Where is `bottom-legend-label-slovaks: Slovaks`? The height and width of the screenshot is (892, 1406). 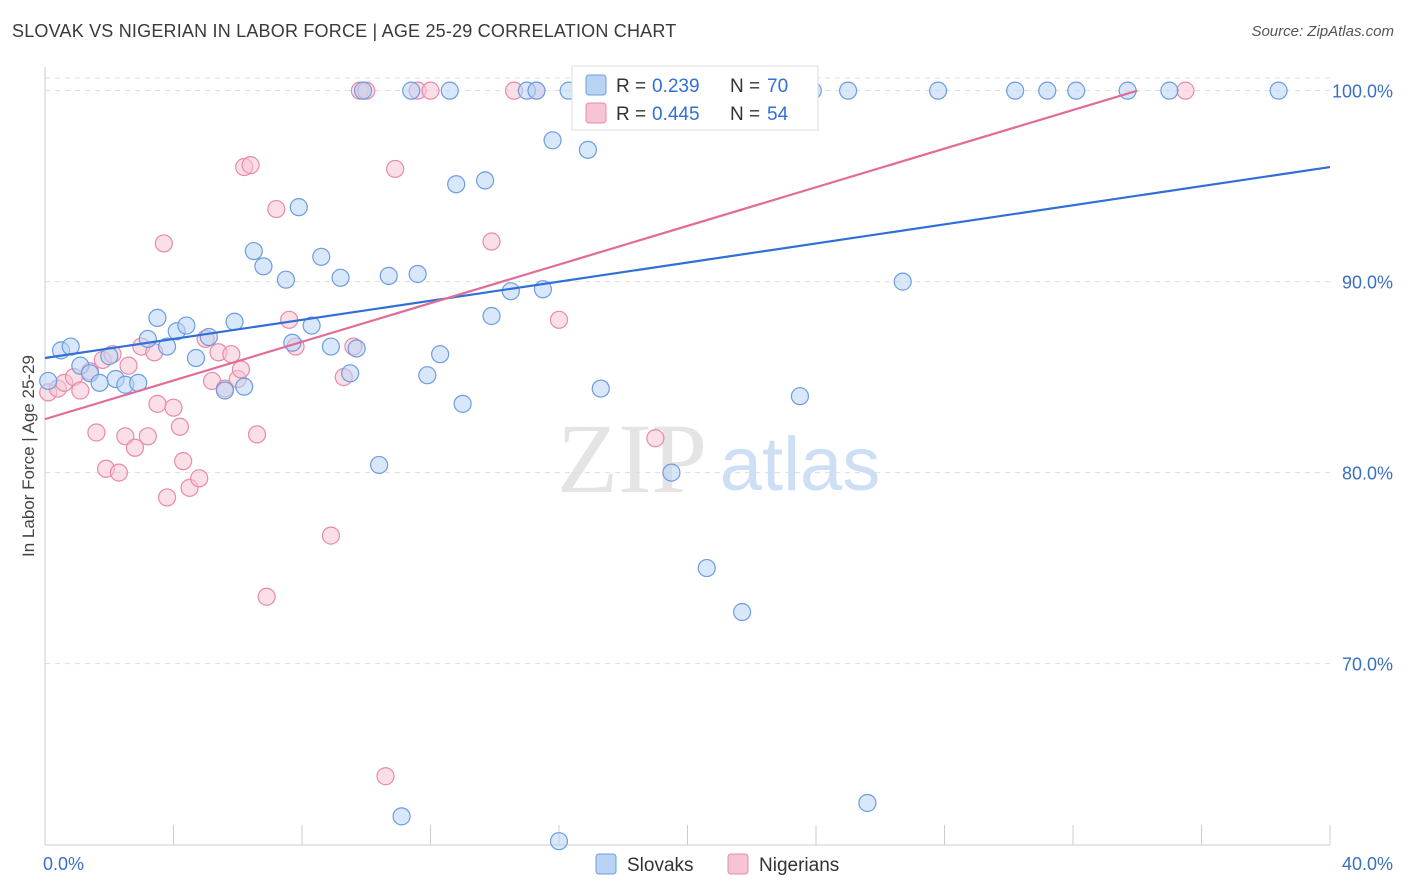 bottom-legend-label-slovaks: Slovaks is located at coordinates (660, 865).